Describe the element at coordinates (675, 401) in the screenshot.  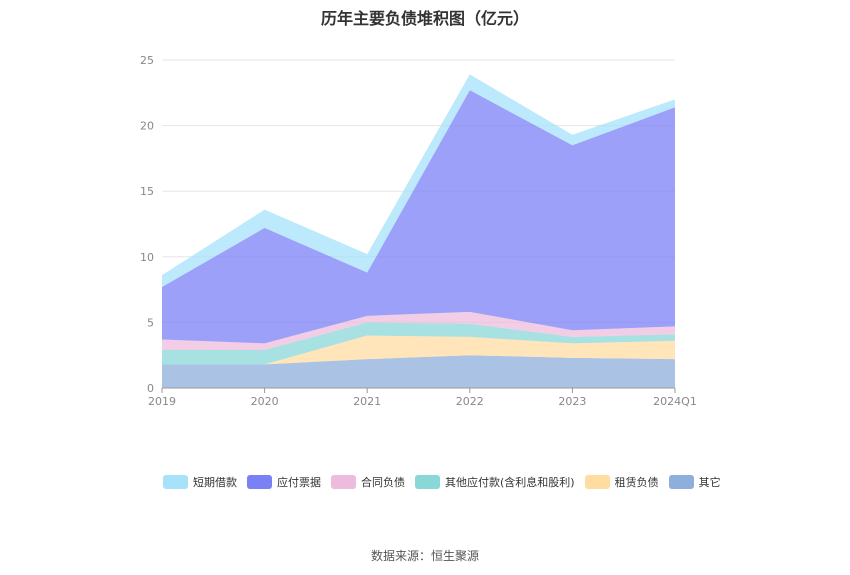
I see `x-tick-label: 2024Q1` at that location.